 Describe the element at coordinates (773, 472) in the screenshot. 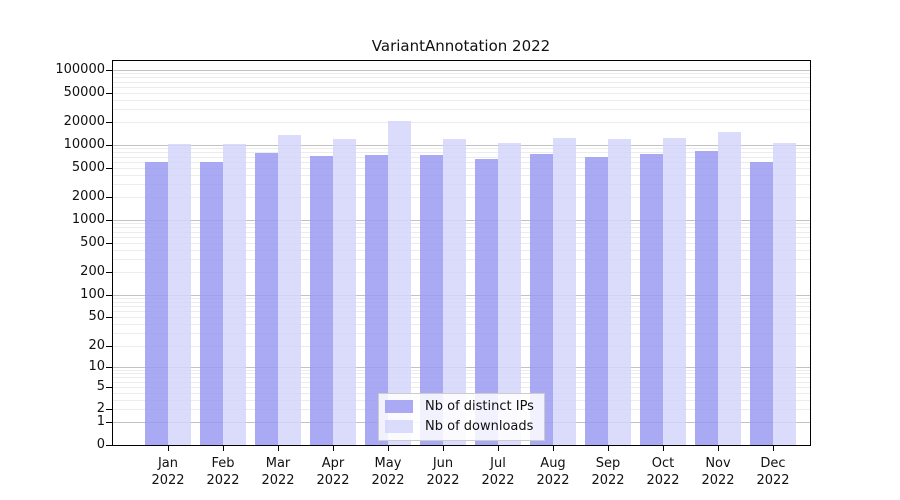

I see `x-tick-label: Dec 2022` at that location.